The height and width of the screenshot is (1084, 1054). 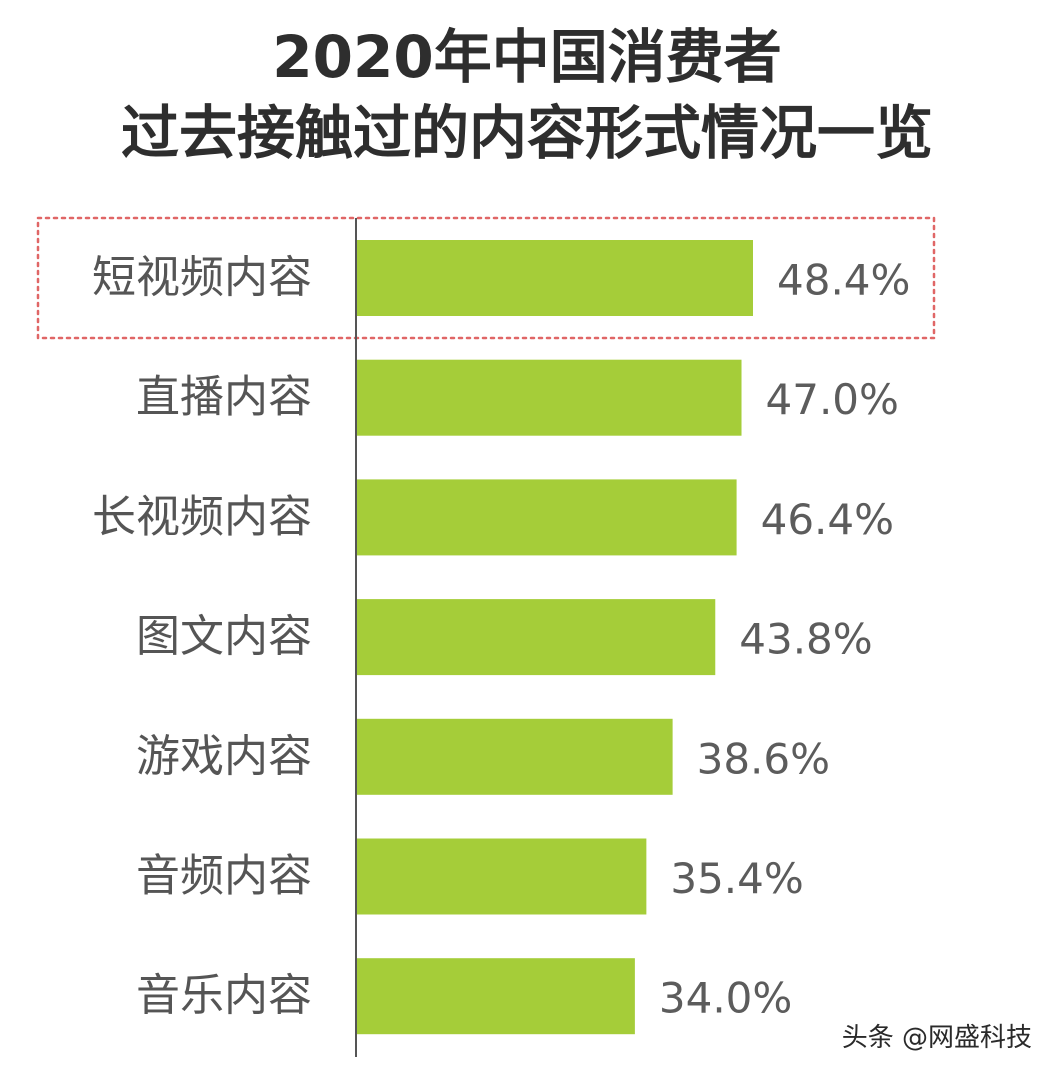 I want to click on value-label-3: 43.8%, so click(x=805, y=639).